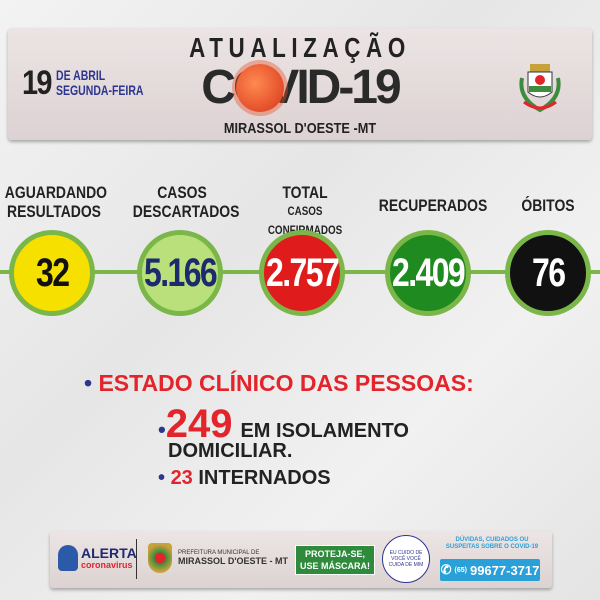 This screenshot has height=600, width=600. What do you see at coordinates (230, 451) in the screenshot?
I see `isolation-label: DOMICILIAR.` at bounding box center [230, 451].